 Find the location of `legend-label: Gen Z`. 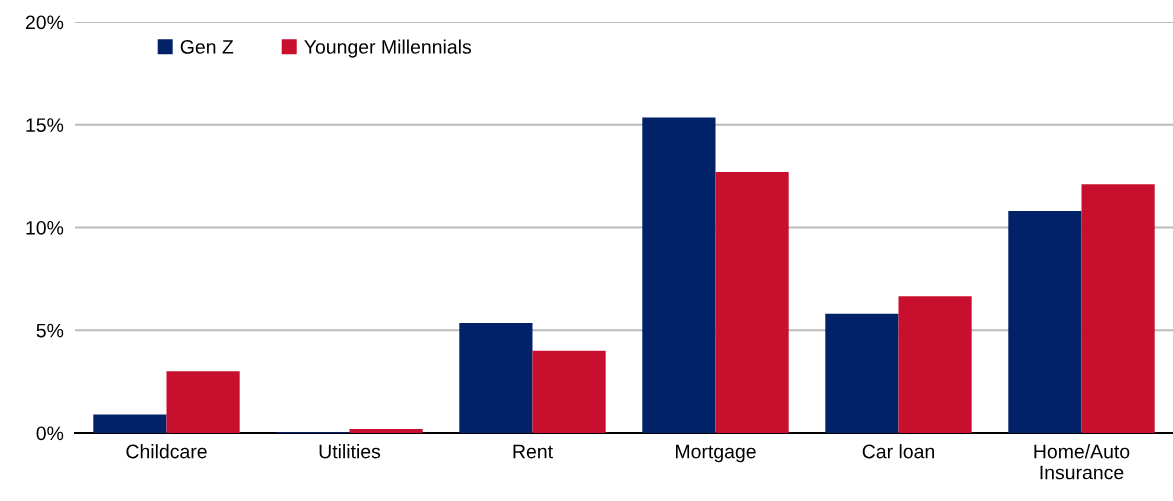

legend-label: Gen Z is located at coordinates (207, 47).